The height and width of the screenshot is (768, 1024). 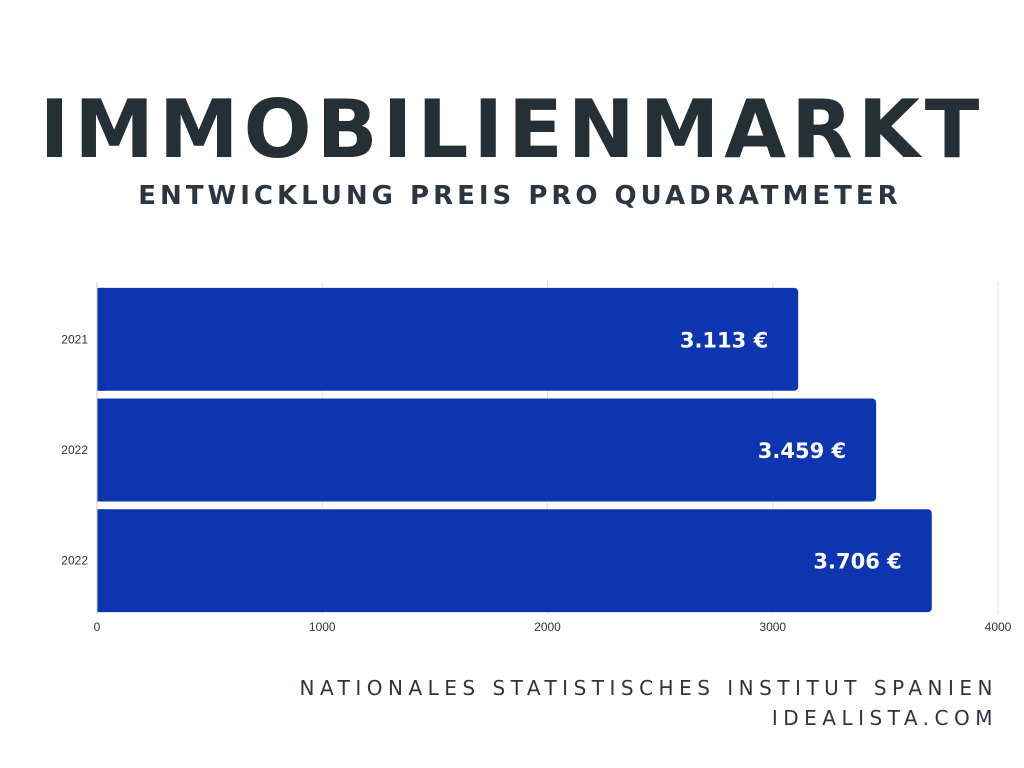 What do you see at coordinates (74, 561) in the screenshot?
I see `category-label-2: 2022` at bounding box center [74, 561].